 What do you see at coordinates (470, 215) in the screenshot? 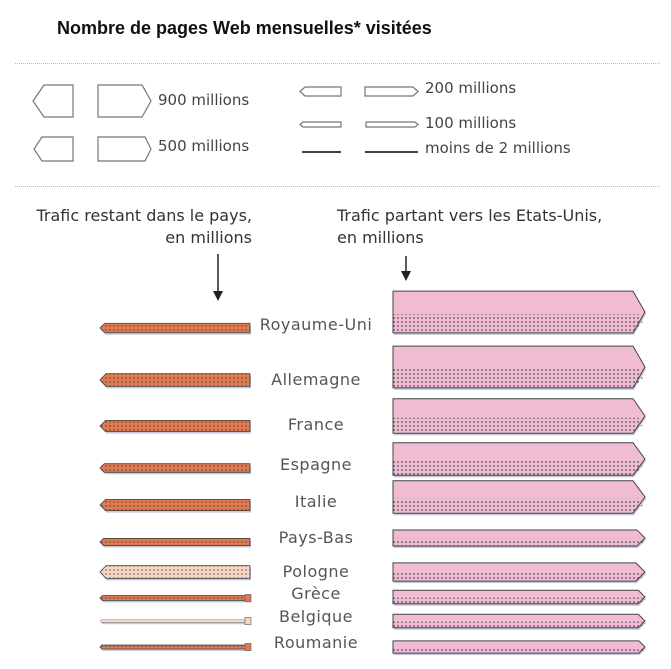
I see `right-header-line: Trafic partant vers les Etats-Unis,` at bounding box center [470, 215].